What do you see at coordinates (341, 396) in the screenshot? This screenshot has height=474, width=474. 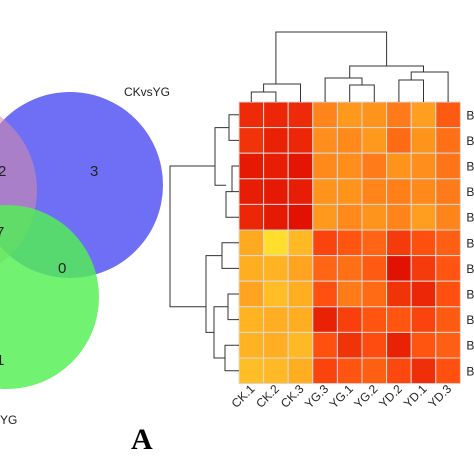 I see `column-label: YG.1` at bounding box center [341, 396].